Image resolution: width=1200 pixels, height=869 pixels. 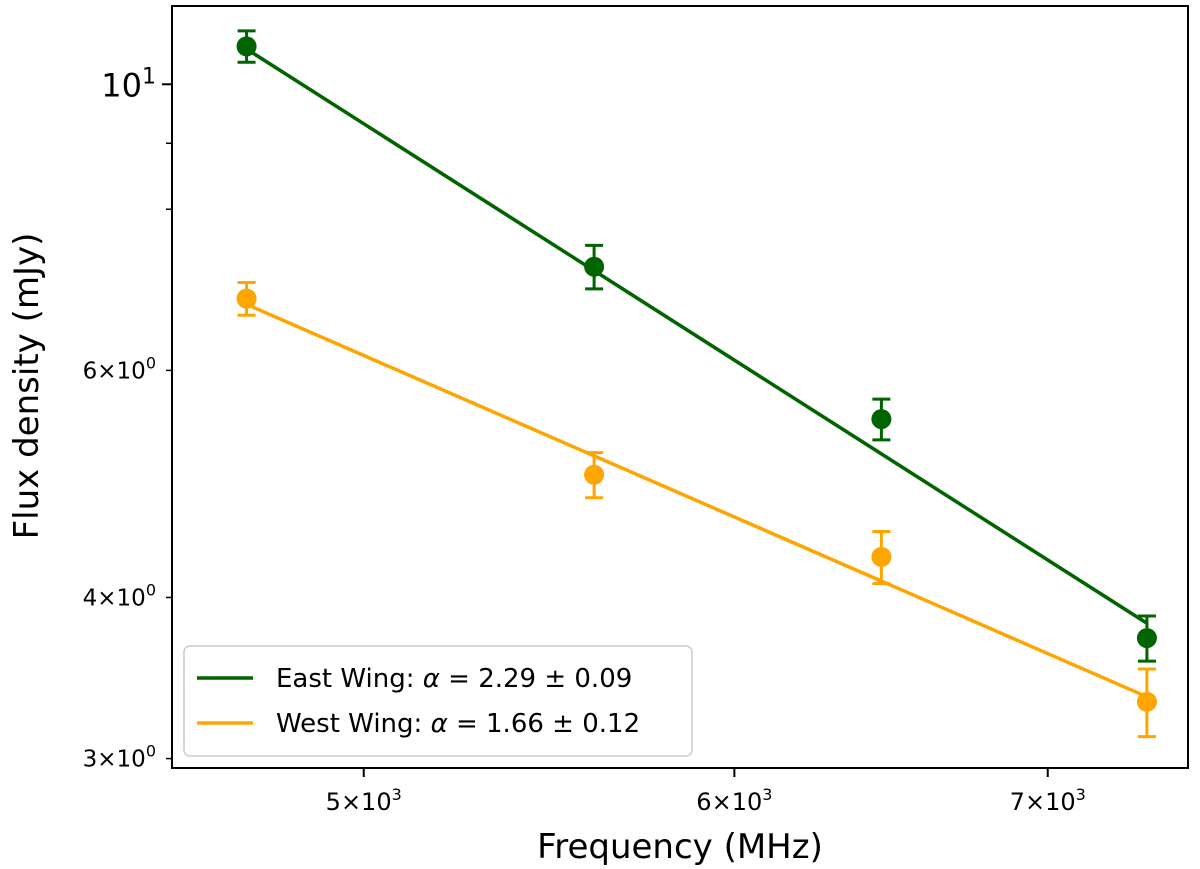 What do you see at coordinates (119, 368) in the screenshot?
I see `y-minor-tick-label: 6×100` at bounding box center [119, 368].